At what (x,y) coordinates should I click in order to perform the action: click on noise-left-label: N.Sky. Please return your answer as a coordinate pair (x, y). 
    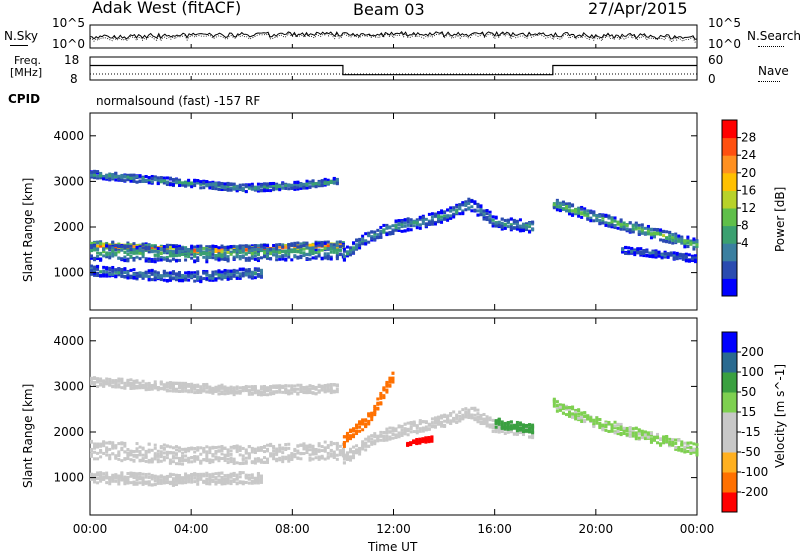
    Looking at the image, I should click on (21, 36).